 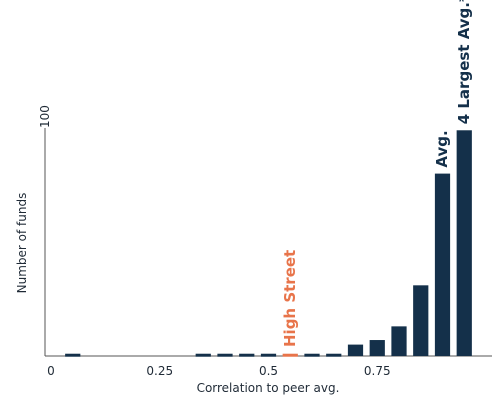 What do you see at coordinates (159, 371) in the screenshot?
I see `x-tick-label: 0.25` at bounding box center [159, 371].